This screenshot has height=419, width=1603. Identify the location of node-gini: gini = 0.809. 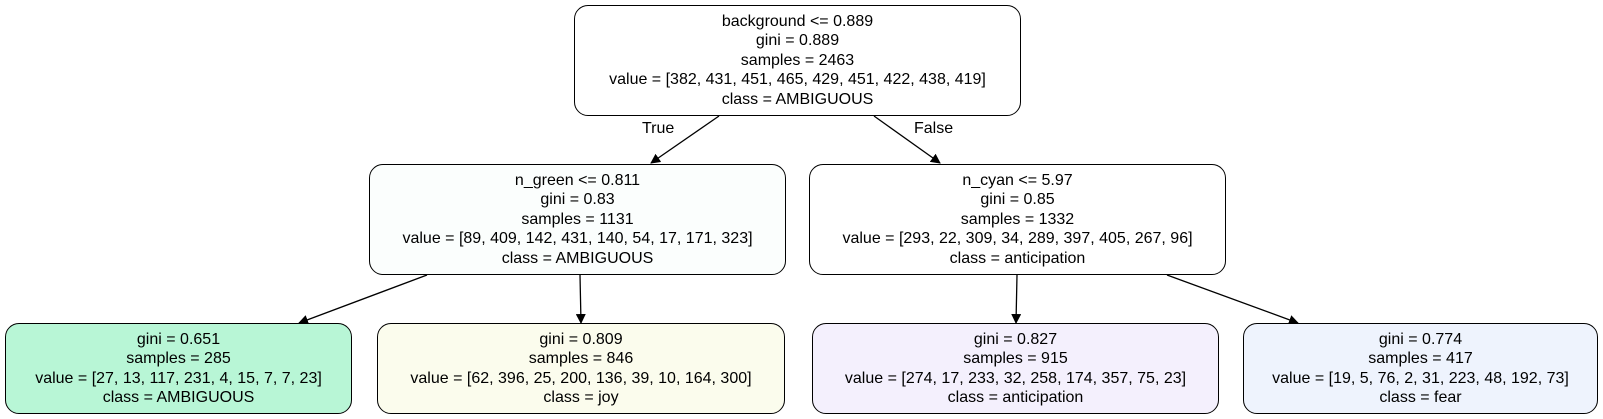
(581, 339).